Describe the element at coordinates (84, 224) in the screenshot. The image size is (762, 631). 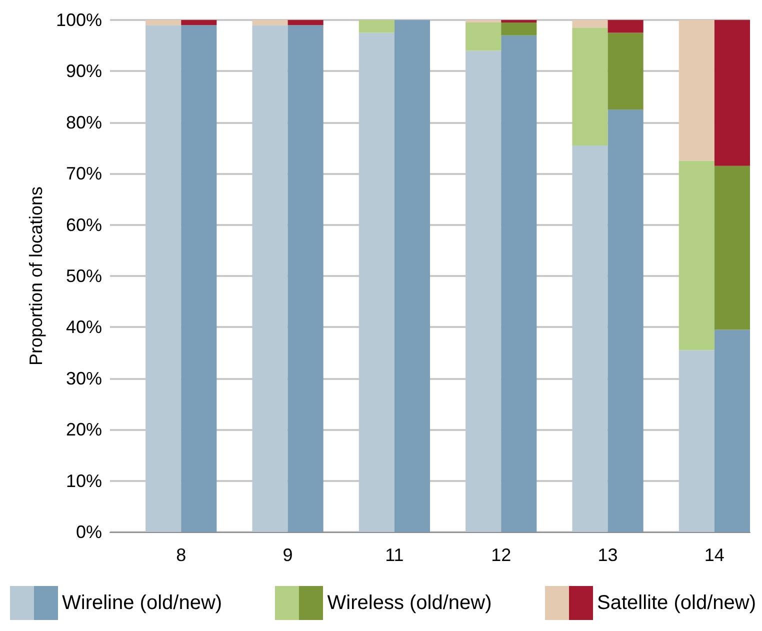
I see `y-tick-label: 60%` at that location.